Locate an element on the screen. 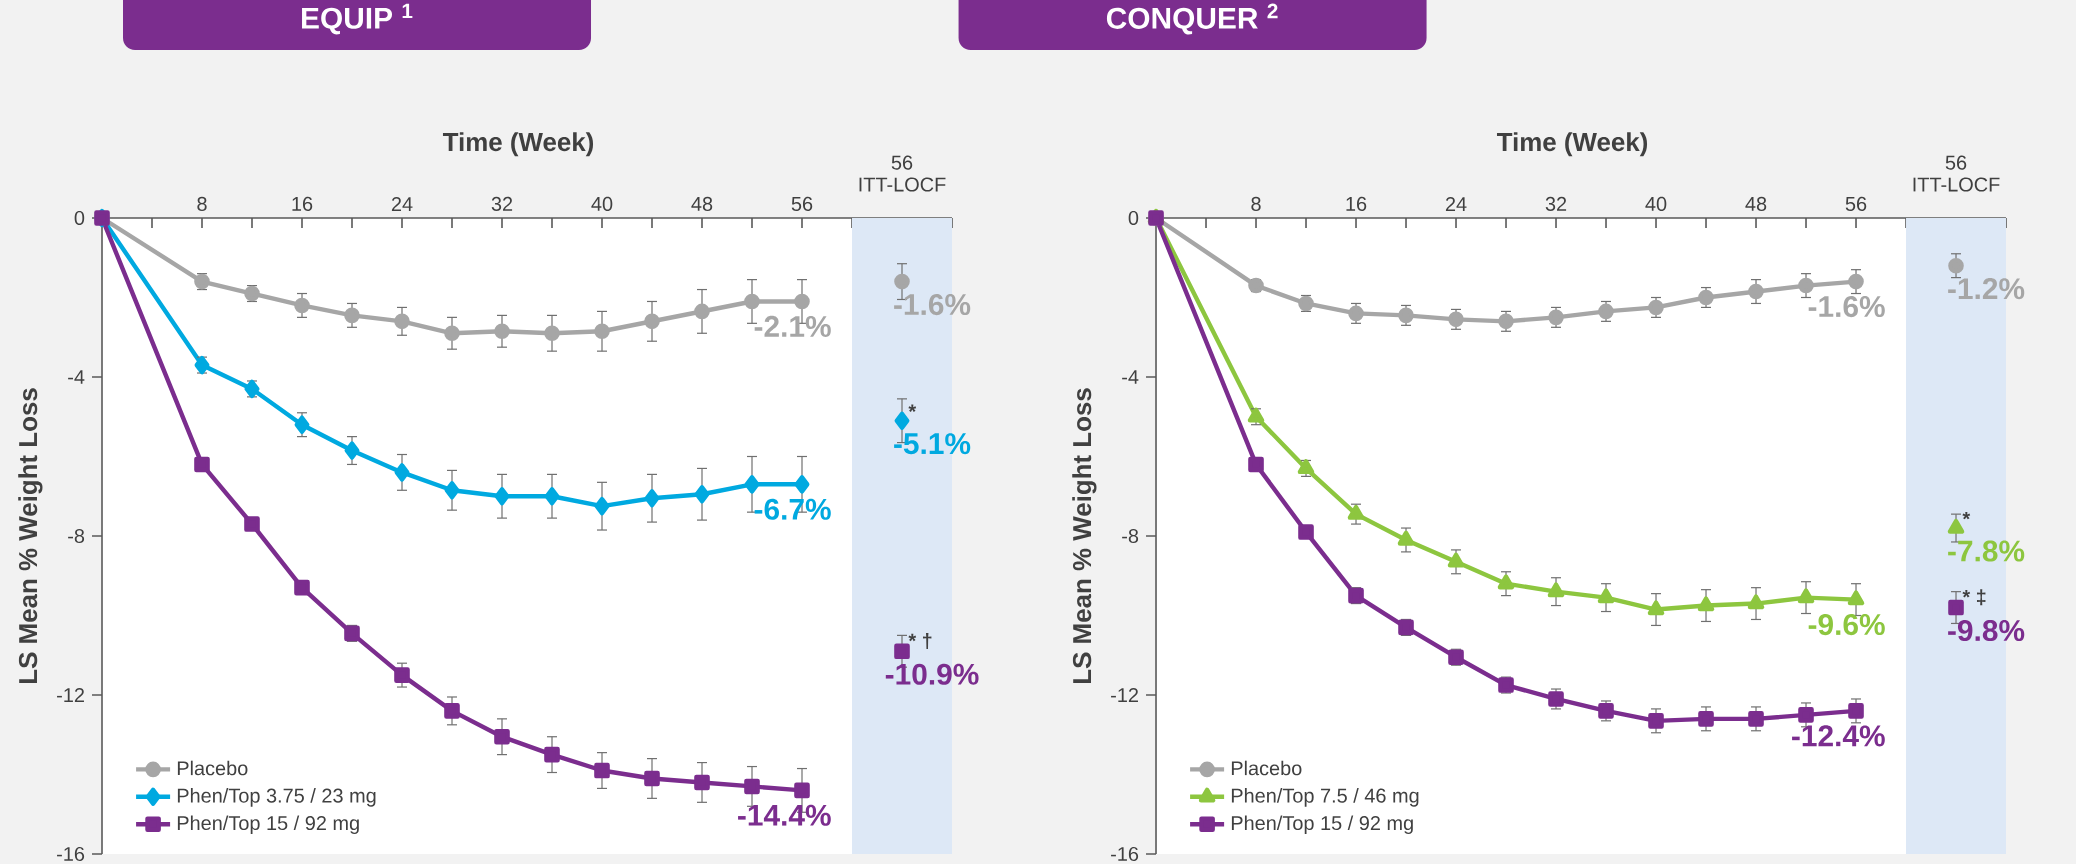 The image size is (2076, 864). chart-title: CONQUER $^{2}$ is located at coordinates (1192, 19).